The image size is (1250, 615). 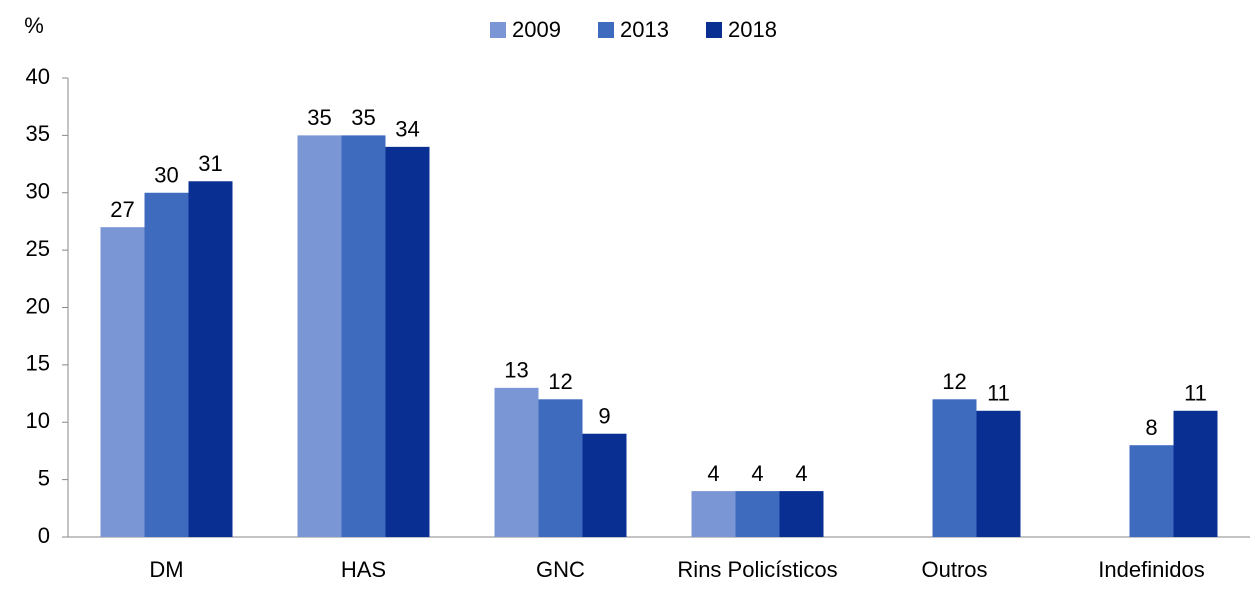 I want to click on data-label: 13, so click(x=516, y=370).